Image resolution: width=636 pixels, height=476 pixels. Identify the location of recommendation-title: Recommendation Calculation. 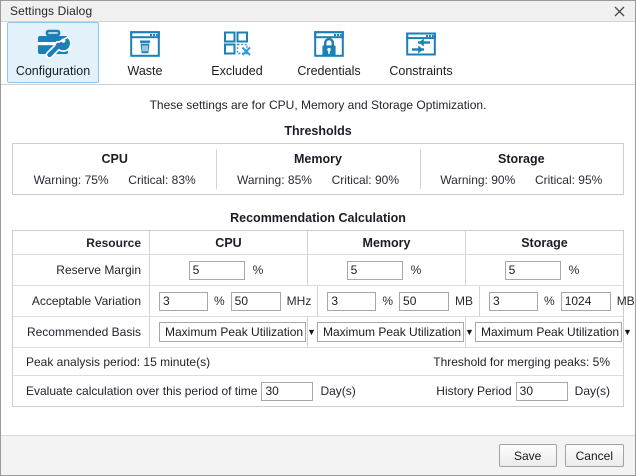
(318, 218).